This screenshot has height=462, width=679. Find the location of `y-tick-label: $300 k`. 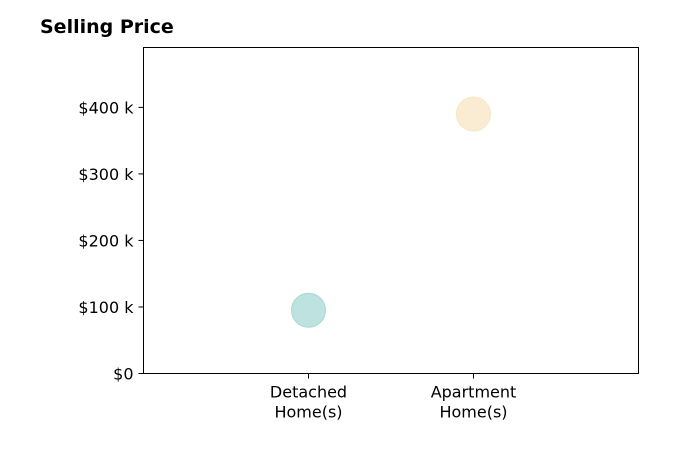

y-tick-label: $300 k is located at coordinates (106, 174).